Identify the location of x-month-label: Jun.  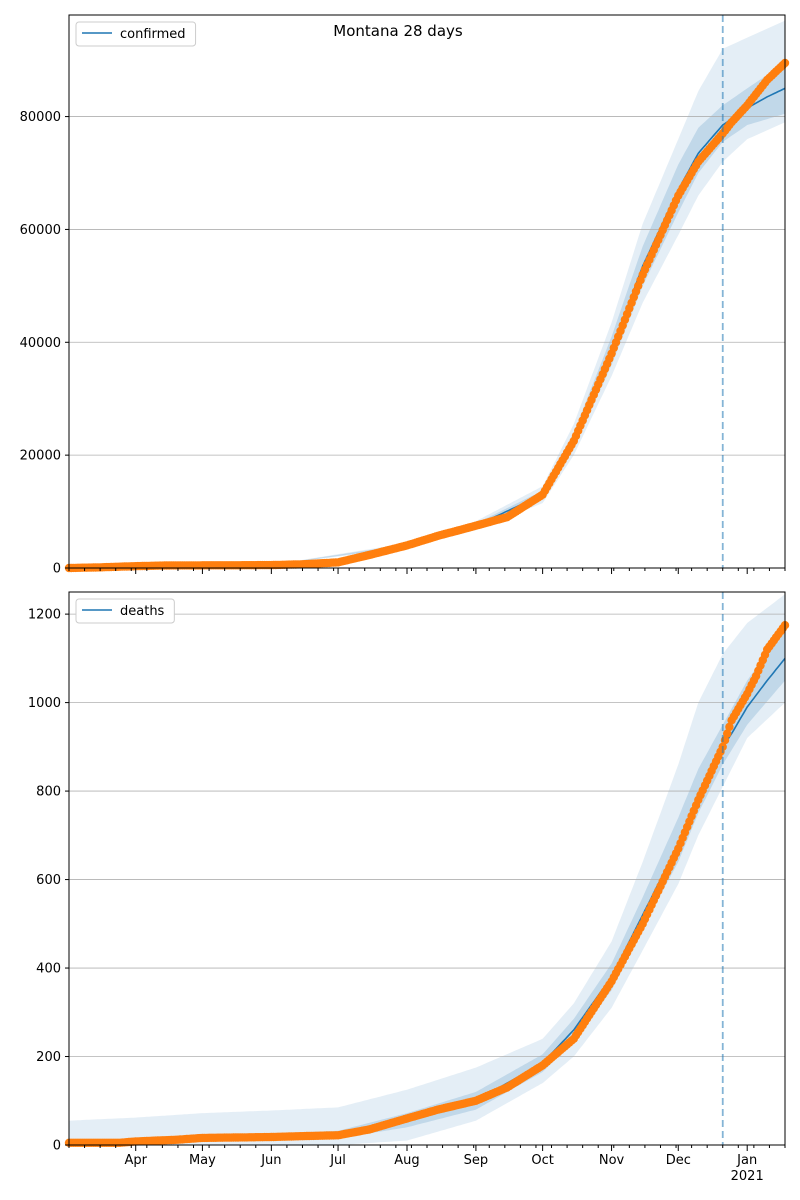
(270, 1160).